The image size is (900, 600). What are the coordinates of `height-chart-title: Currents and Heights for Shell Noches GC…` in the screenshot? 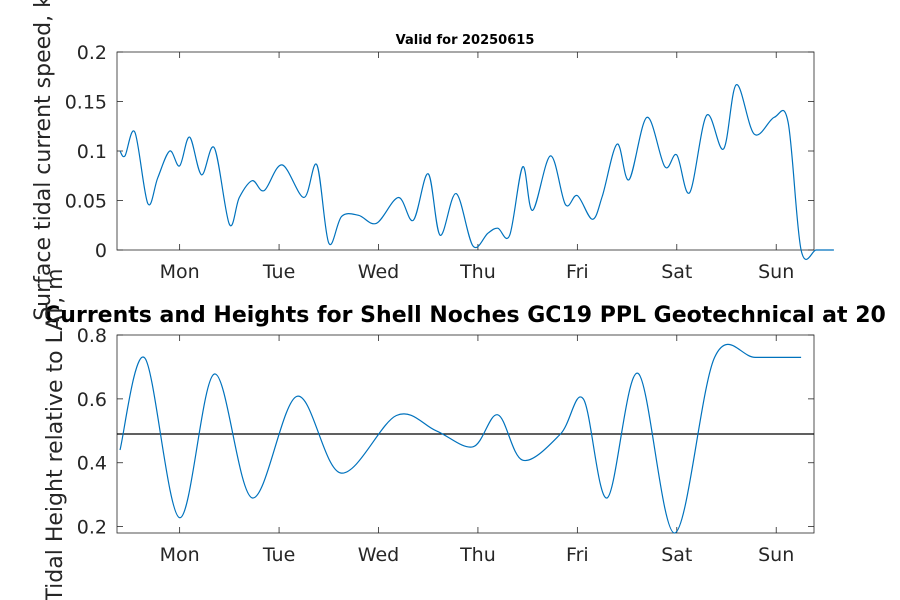 It's located at (465, 315).